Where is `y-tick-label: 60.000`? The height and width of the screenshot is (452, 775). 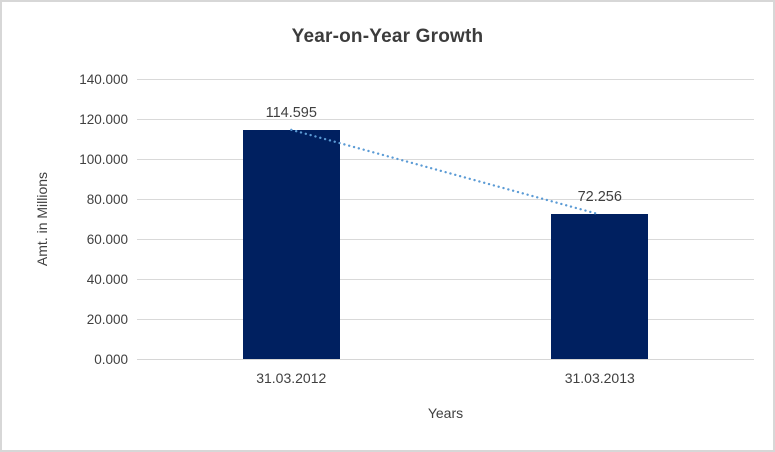
y-tick-label: 60.000 is located at coordinates (107, 239).